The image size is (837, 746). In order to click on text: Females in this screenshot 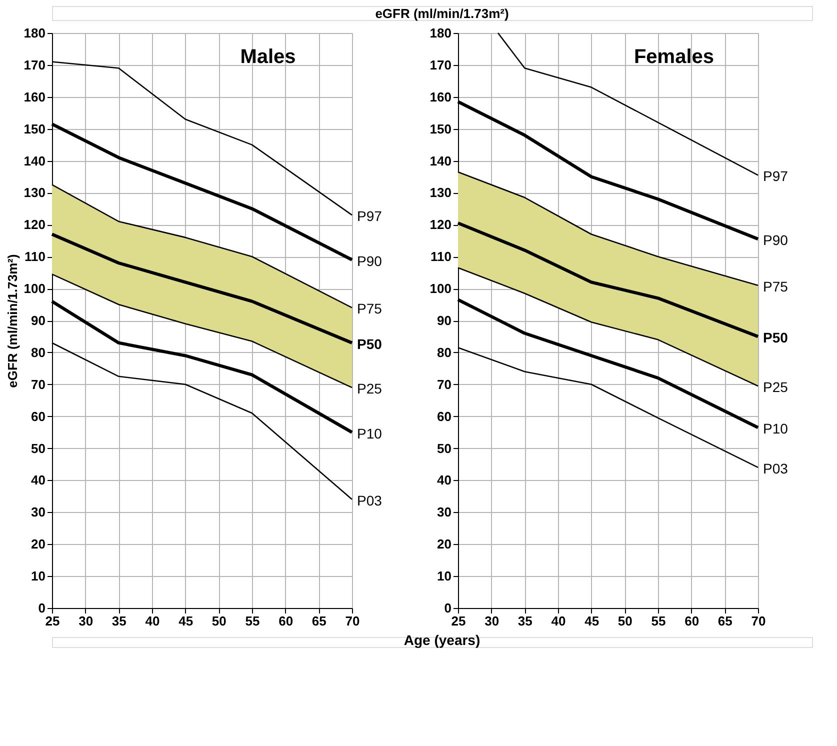, I will do `click(674, 57)`.